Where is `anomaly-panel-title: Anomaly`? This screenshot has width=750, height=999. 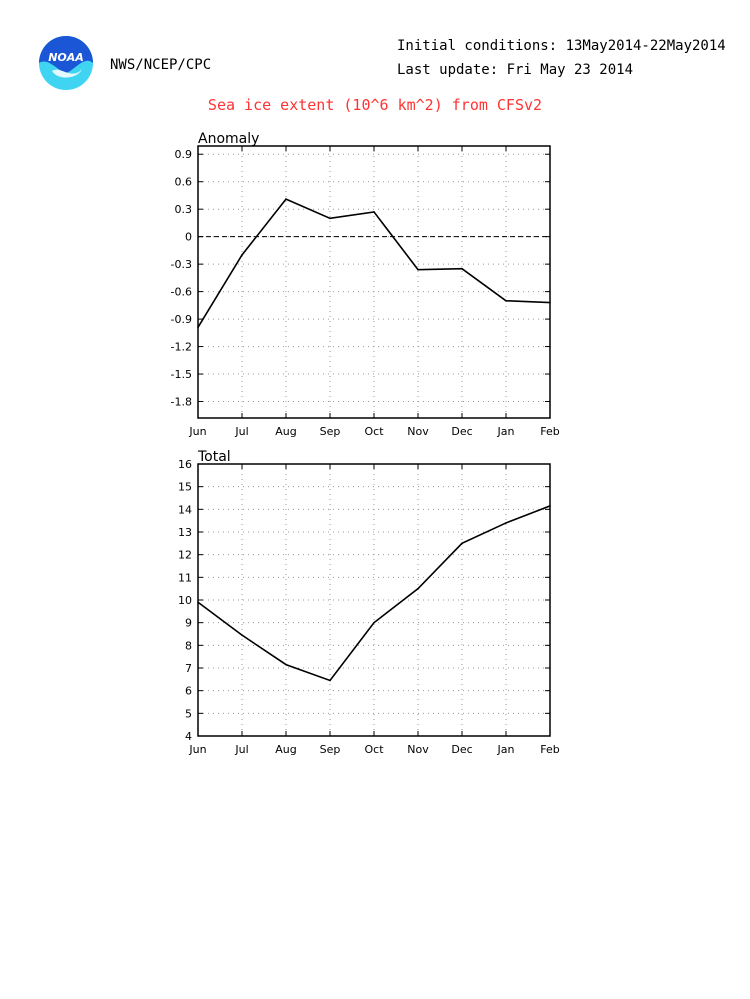
anomaly-panel-title: Anomaly is located at coordinates (228, 139).